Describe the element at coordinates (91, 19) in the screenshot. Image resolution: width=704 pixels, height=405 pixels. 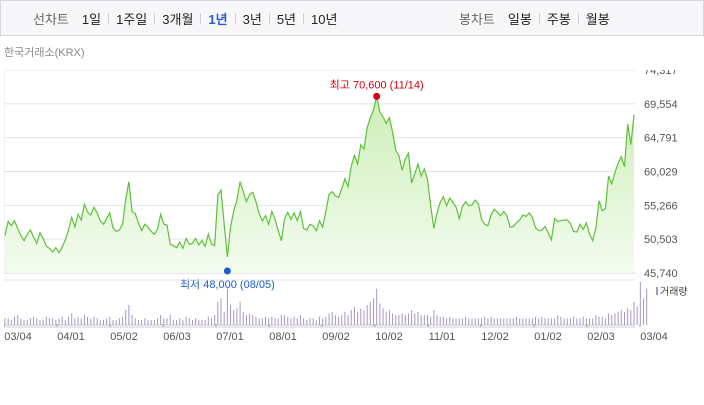
I see `period-tab-1d: 1일` at that location.